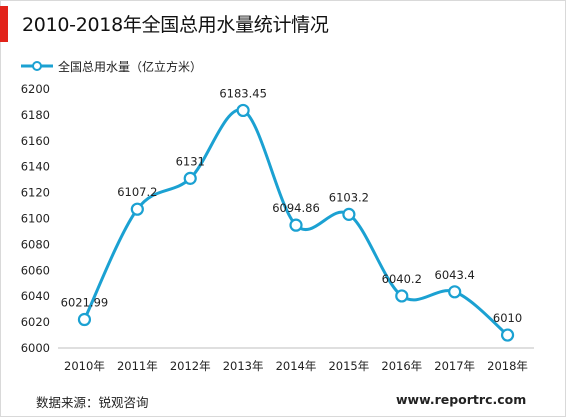 This screenshot has height=417, width=566. Describe the element at coordinates (243, 93) in the screenshot. I see `data-label: 6183.45` at that location.